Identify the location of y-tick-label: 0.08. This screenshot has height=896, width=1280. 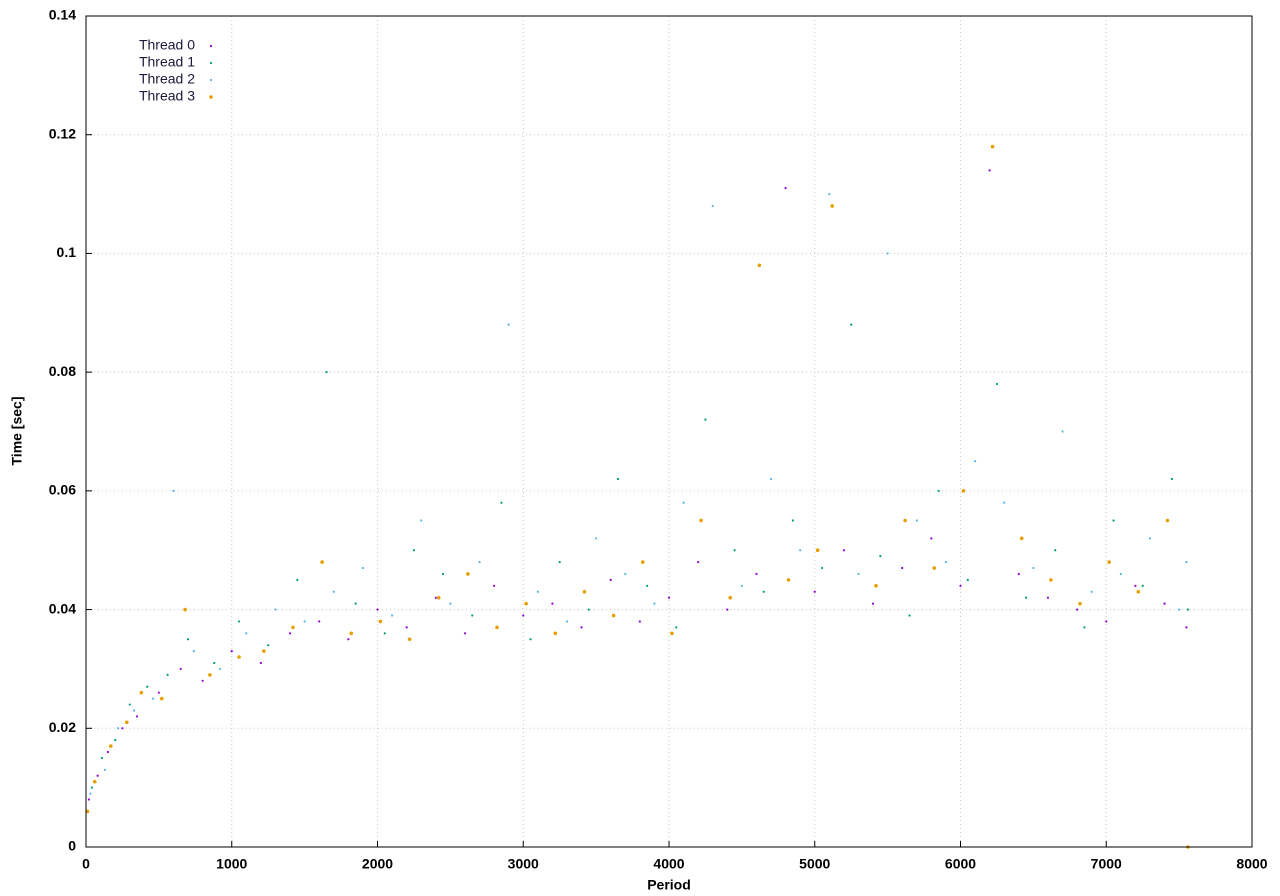
(62, 371).